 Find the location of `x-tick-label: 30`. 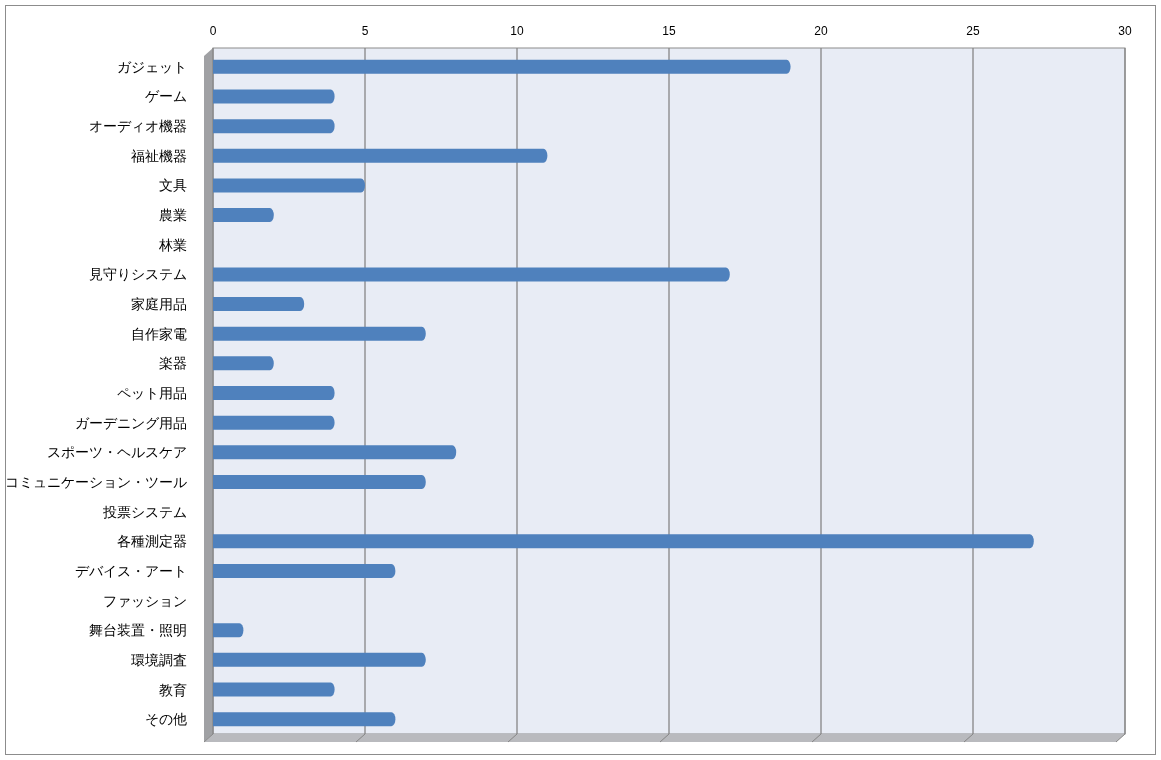

x-tick-label: 30 is located at coordinates (1125, 31).